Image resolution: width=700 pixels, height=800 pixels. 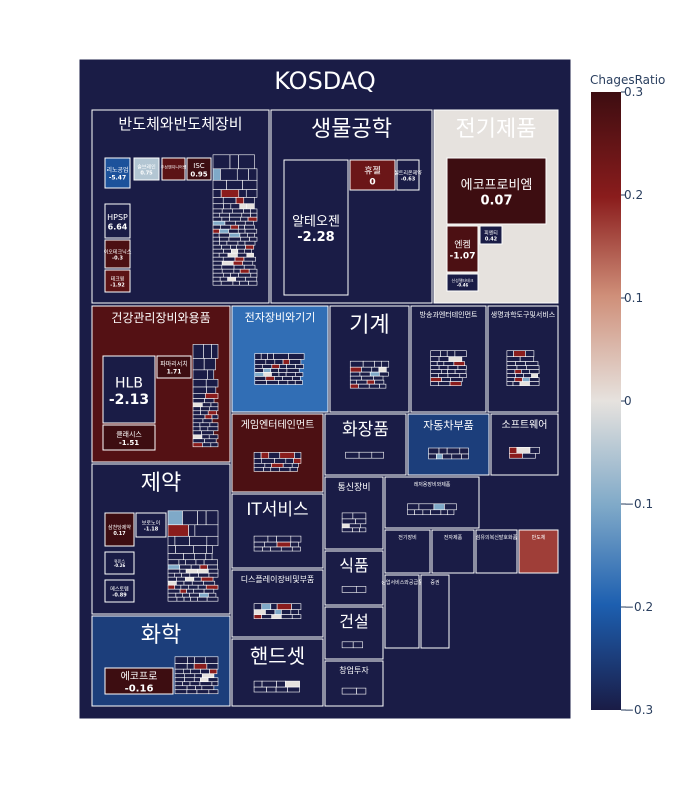 What do you see at coordinates (352, 455) in the screenshot?
I see `sector-11-cell` at bounding box center [352, 455].